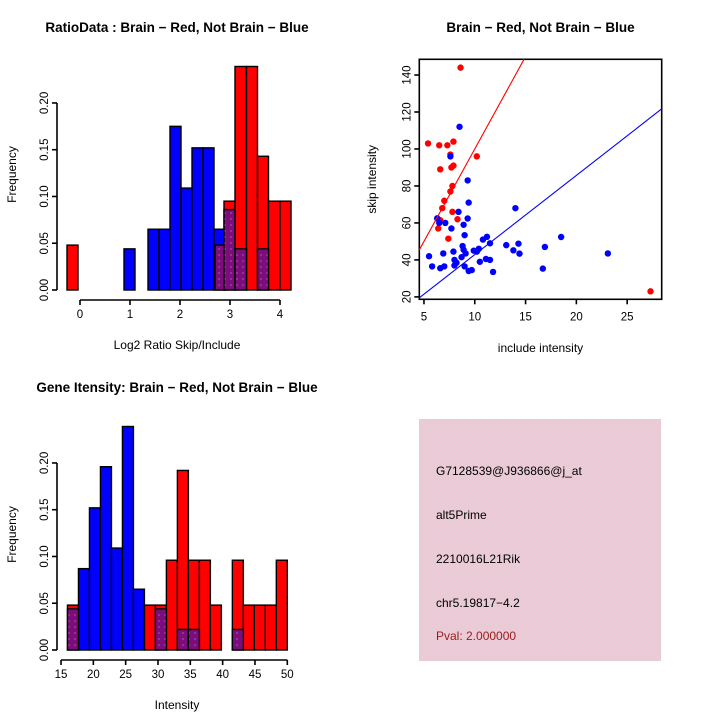 The width and height of the screenshot is (720, 720). What do you see at coordinates (287, 675) in the screenshot?
I see `x-tick-label: 50` at bounding box center [287, 675].